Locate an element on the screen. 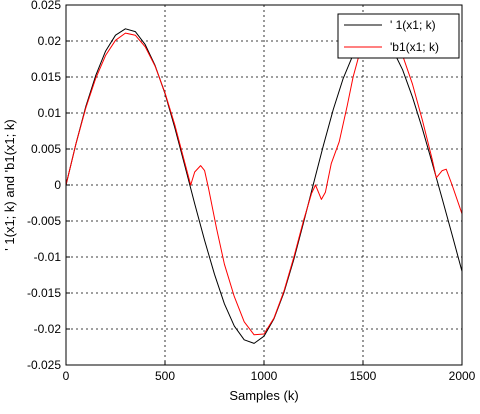  x-tick-label: 2000 is located at coordinates (462, 376).